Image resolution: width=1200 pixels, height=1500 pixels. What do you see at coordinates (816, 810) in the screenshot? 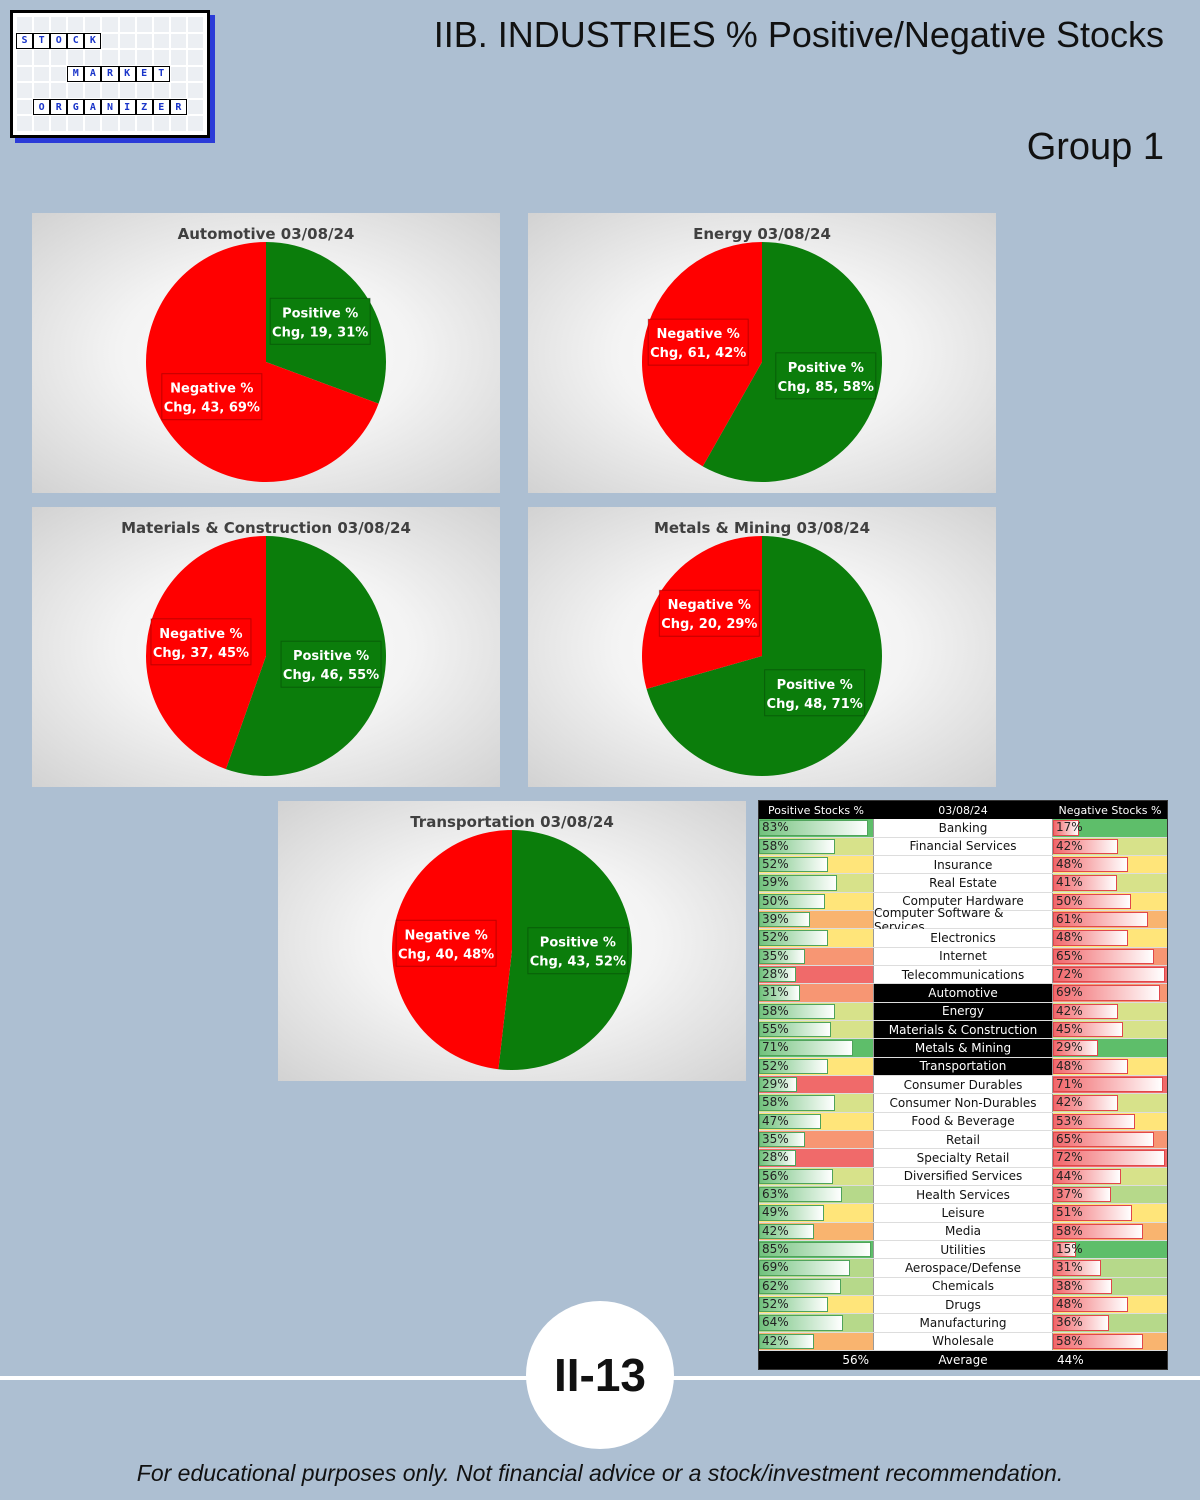
I see `header-positive: Positive Stocks %` at bounding box center [816, 810].